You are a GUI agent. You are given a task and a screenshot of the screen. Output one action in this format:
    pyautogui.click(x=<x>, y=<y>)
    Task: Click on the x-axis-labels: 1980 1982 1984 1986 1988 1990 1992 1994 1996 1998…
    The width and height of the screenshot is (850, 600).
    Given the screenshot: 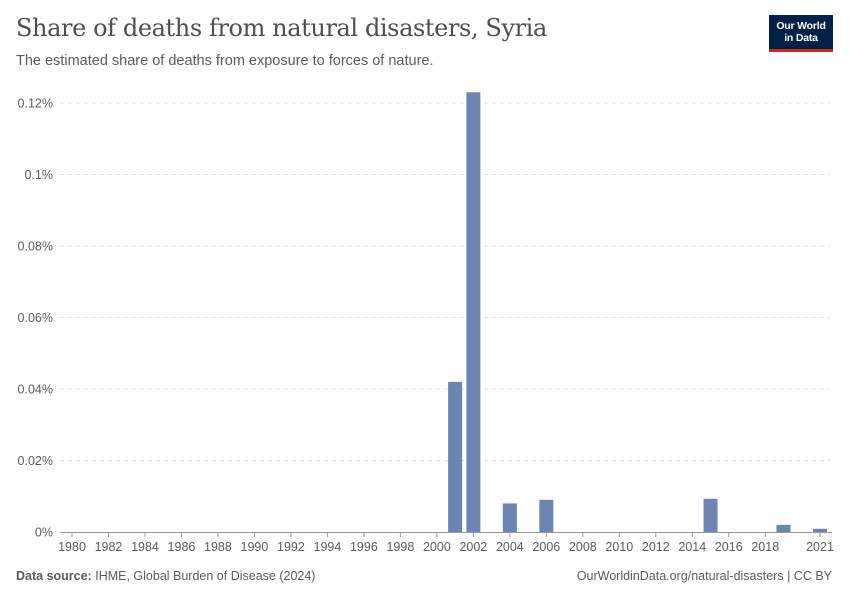 What is the action you would take?
    pyautogui.click(x=446, y=547)
    